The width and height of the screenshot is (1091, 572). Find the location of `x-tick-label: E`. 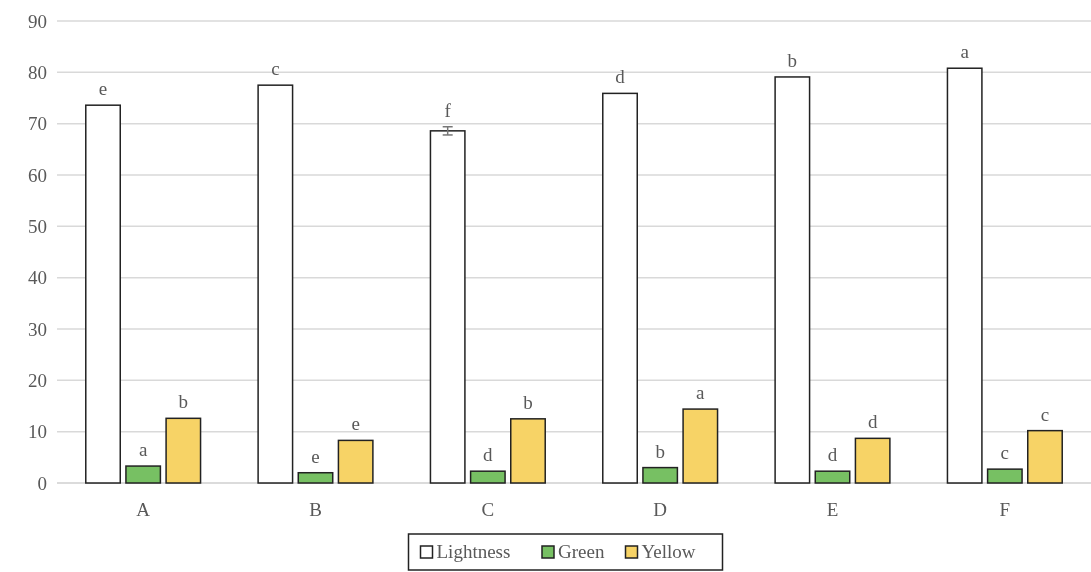

x-tick-label: E is located at coordinates (832, 509).